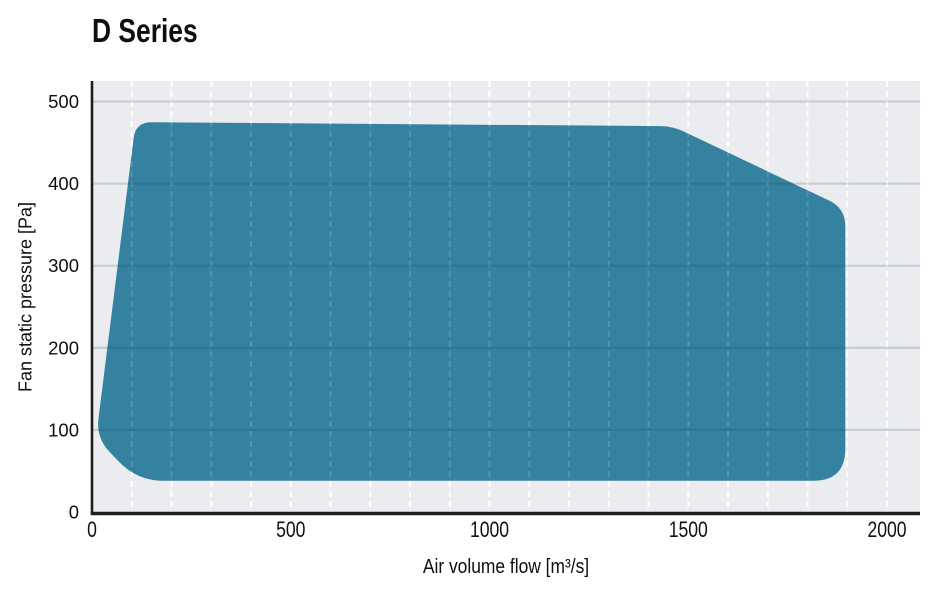 The height and width of the screenshot is (600, 946). I want to click on chart-title: D Series, so click(145, 30).